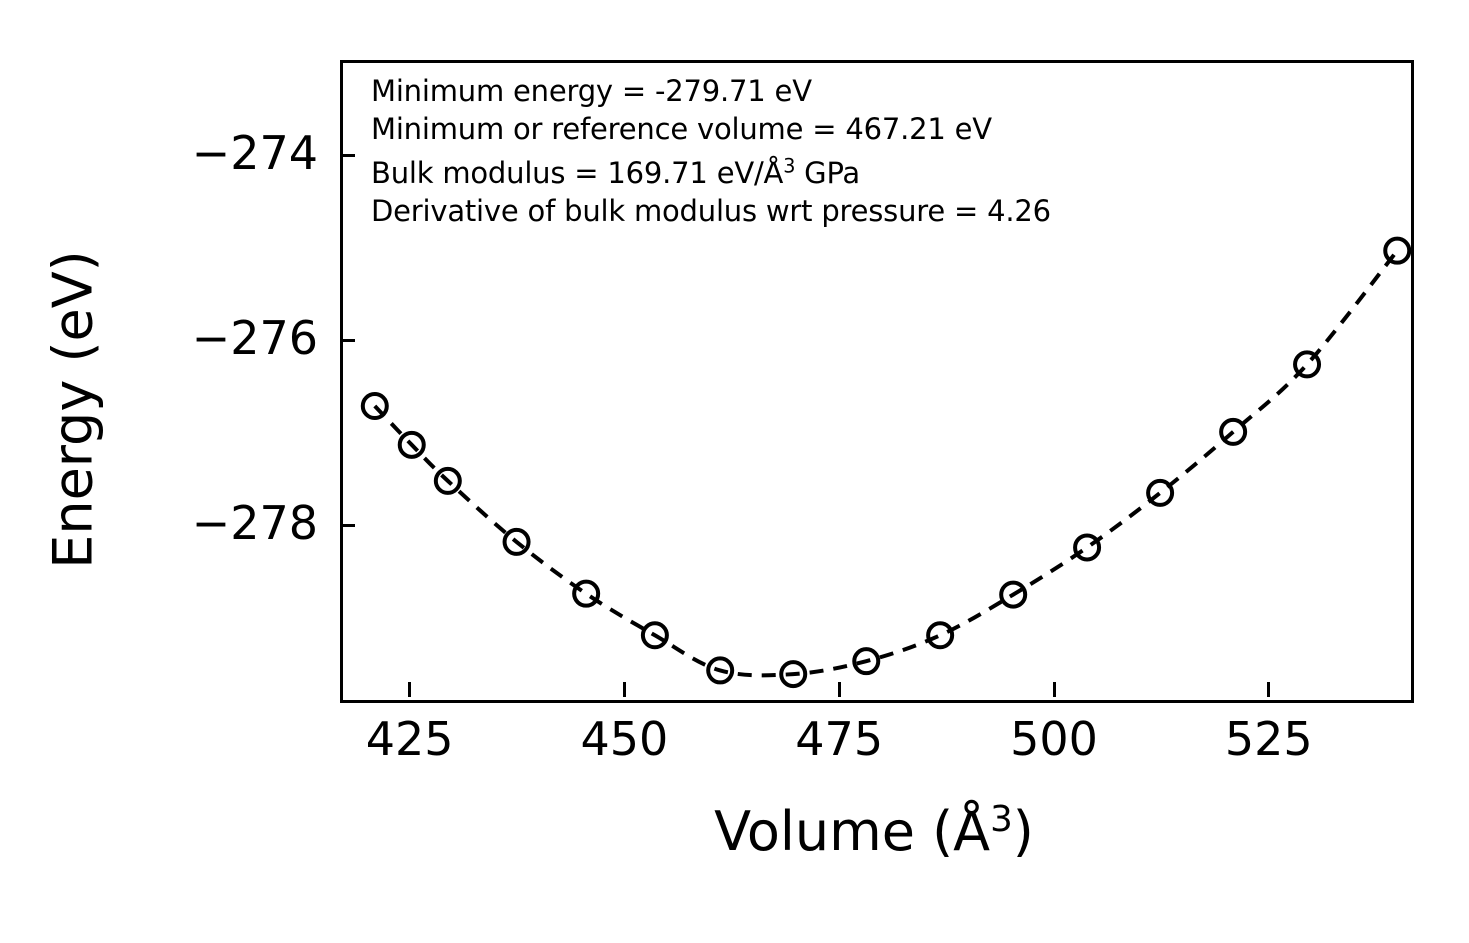  Describe the element at coordinates (1001, 819) in the screenshot. I see `x-axis-title-exponent: 3` at that location.